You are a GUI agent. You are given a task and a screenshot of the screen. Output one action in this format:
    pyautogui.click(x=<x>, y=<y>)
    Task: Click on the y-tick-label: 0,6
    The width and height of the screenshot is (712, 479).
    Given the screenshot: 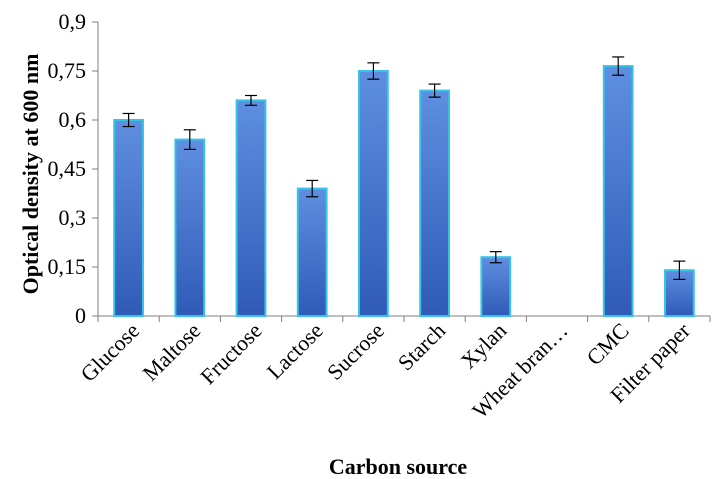 What is the action you would take?
    pyautogui.click(x=73, y=119)
    